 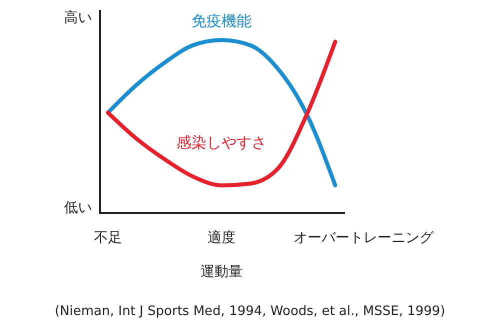 What do you see at coordinates (250, 311) in the screenshot?
I see `text: (Nieman, Int J Sports Med, 1994, Woods, et al., MSSE, 1999)` at bounding box center [250, 311].